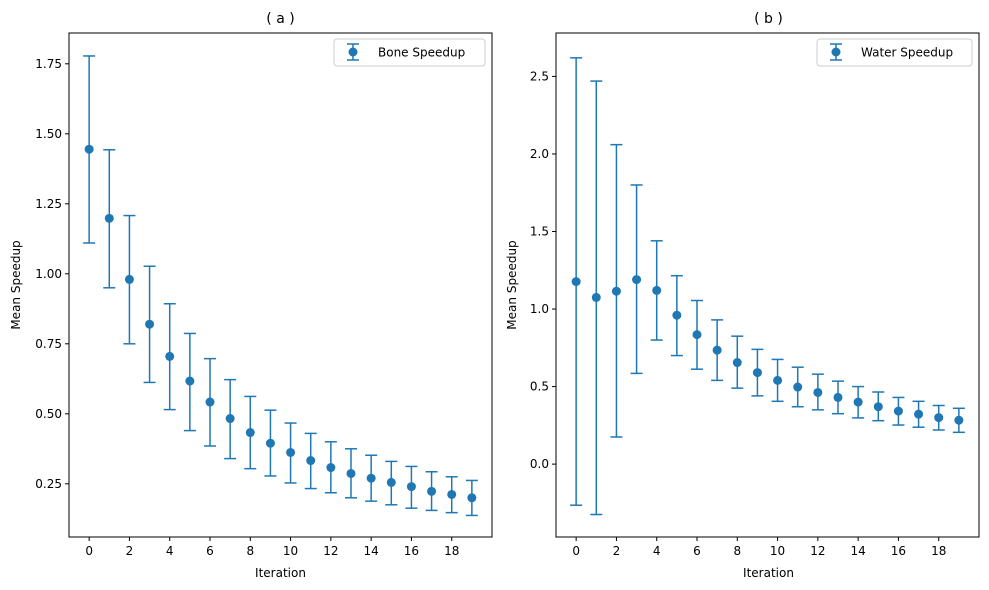 This screenshot has width=989, height=590. What do you see at coordinates (52, 274) in the screenshot?
I see `y-axis-ticks: 0.25 0.50 0.75 1.00 1.25 1.50 1.75` at bounding box center [52, 274].